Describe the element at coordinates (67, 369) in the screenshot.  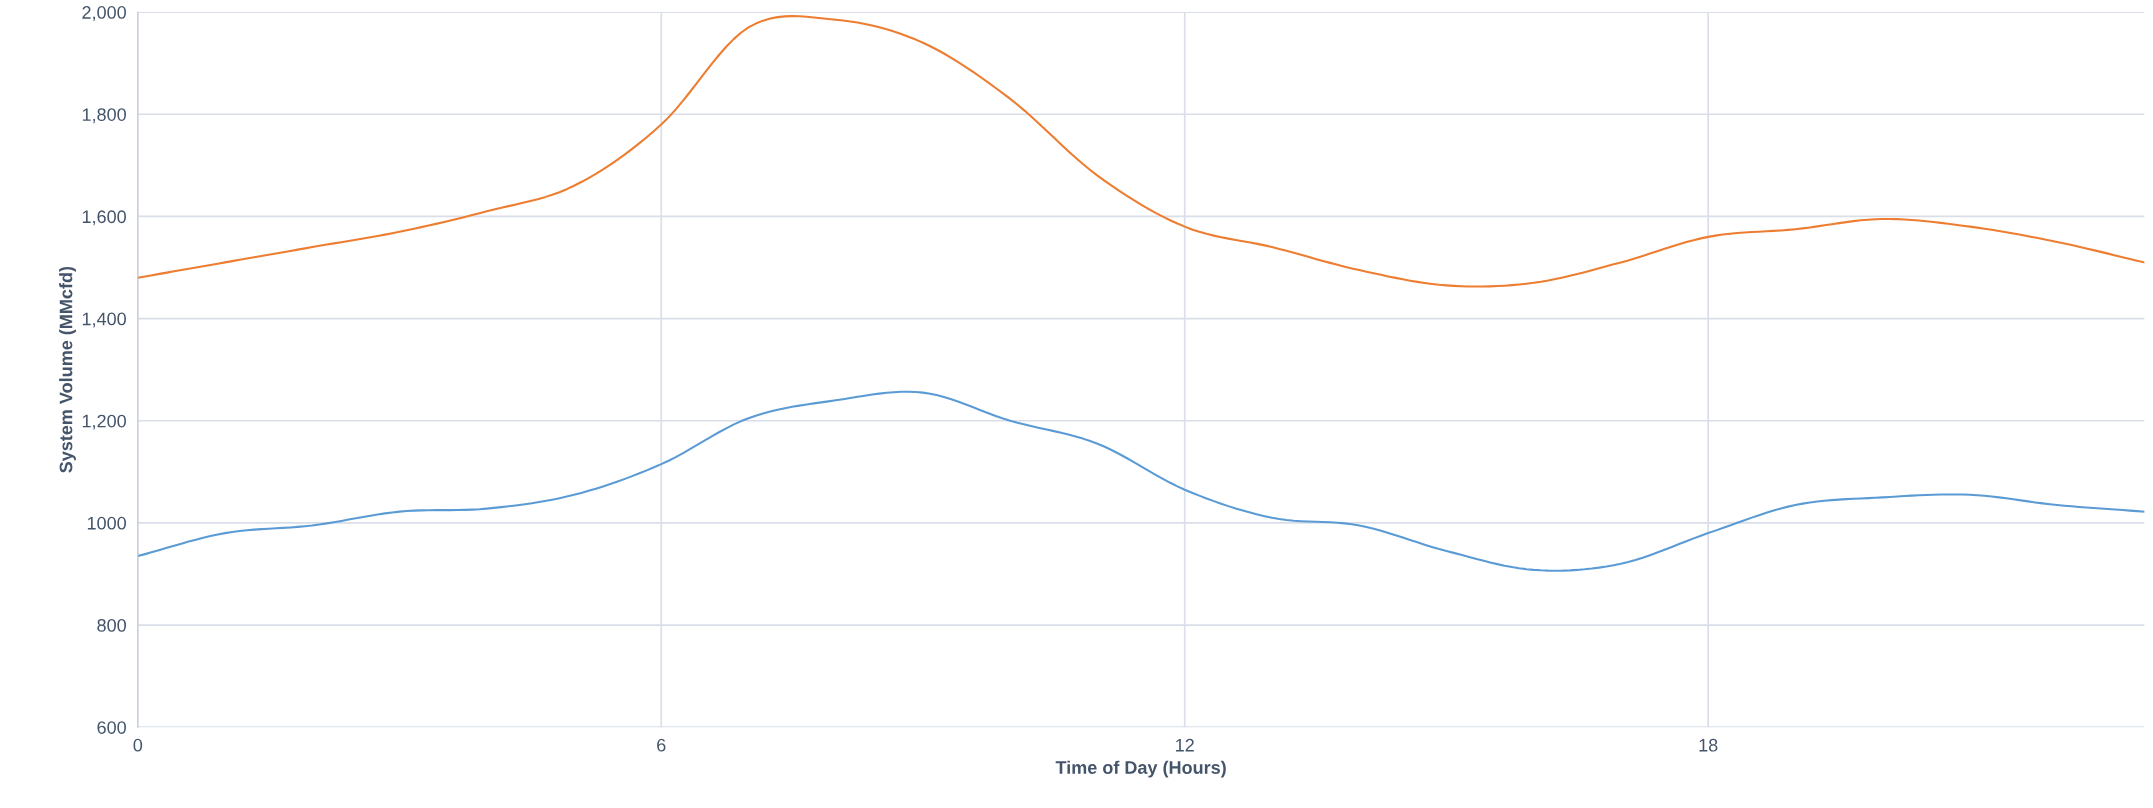
I see `y-axis-title: System Volume (MMcfd)` at that location.